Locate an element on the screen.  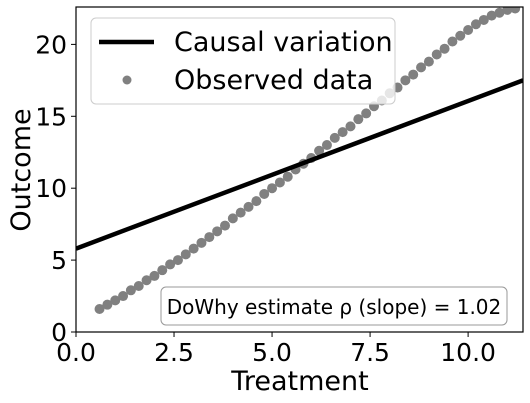
y-tick-label: 15 is located at coordinates (51, 116).